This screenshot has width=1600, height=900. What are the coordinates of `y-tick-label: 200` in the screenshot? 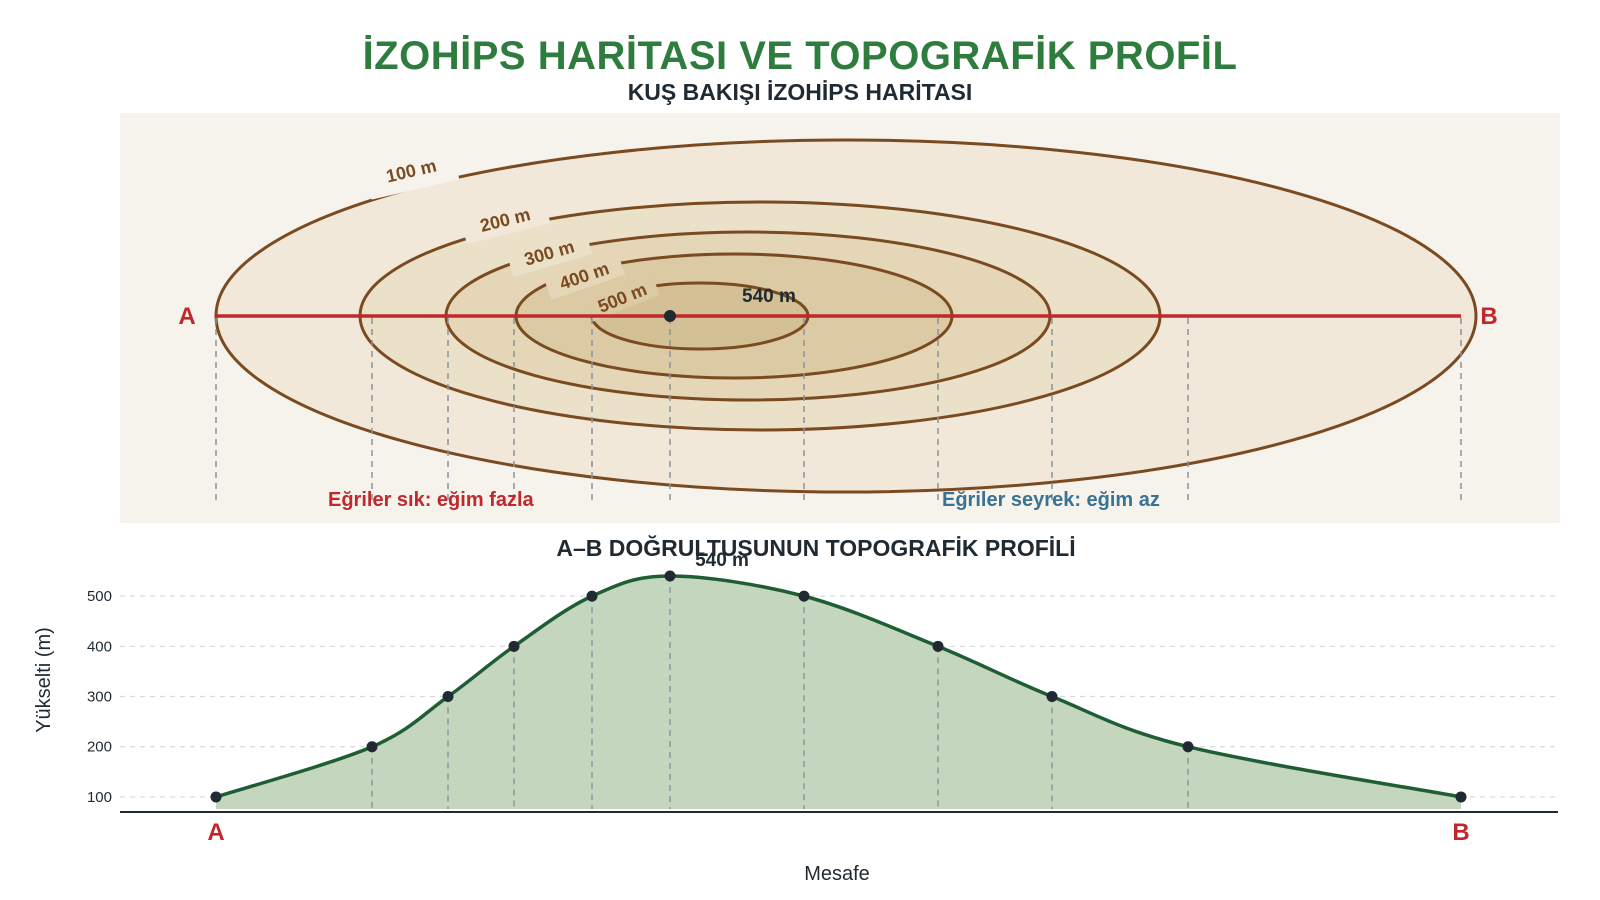 It's located at (99, 747).